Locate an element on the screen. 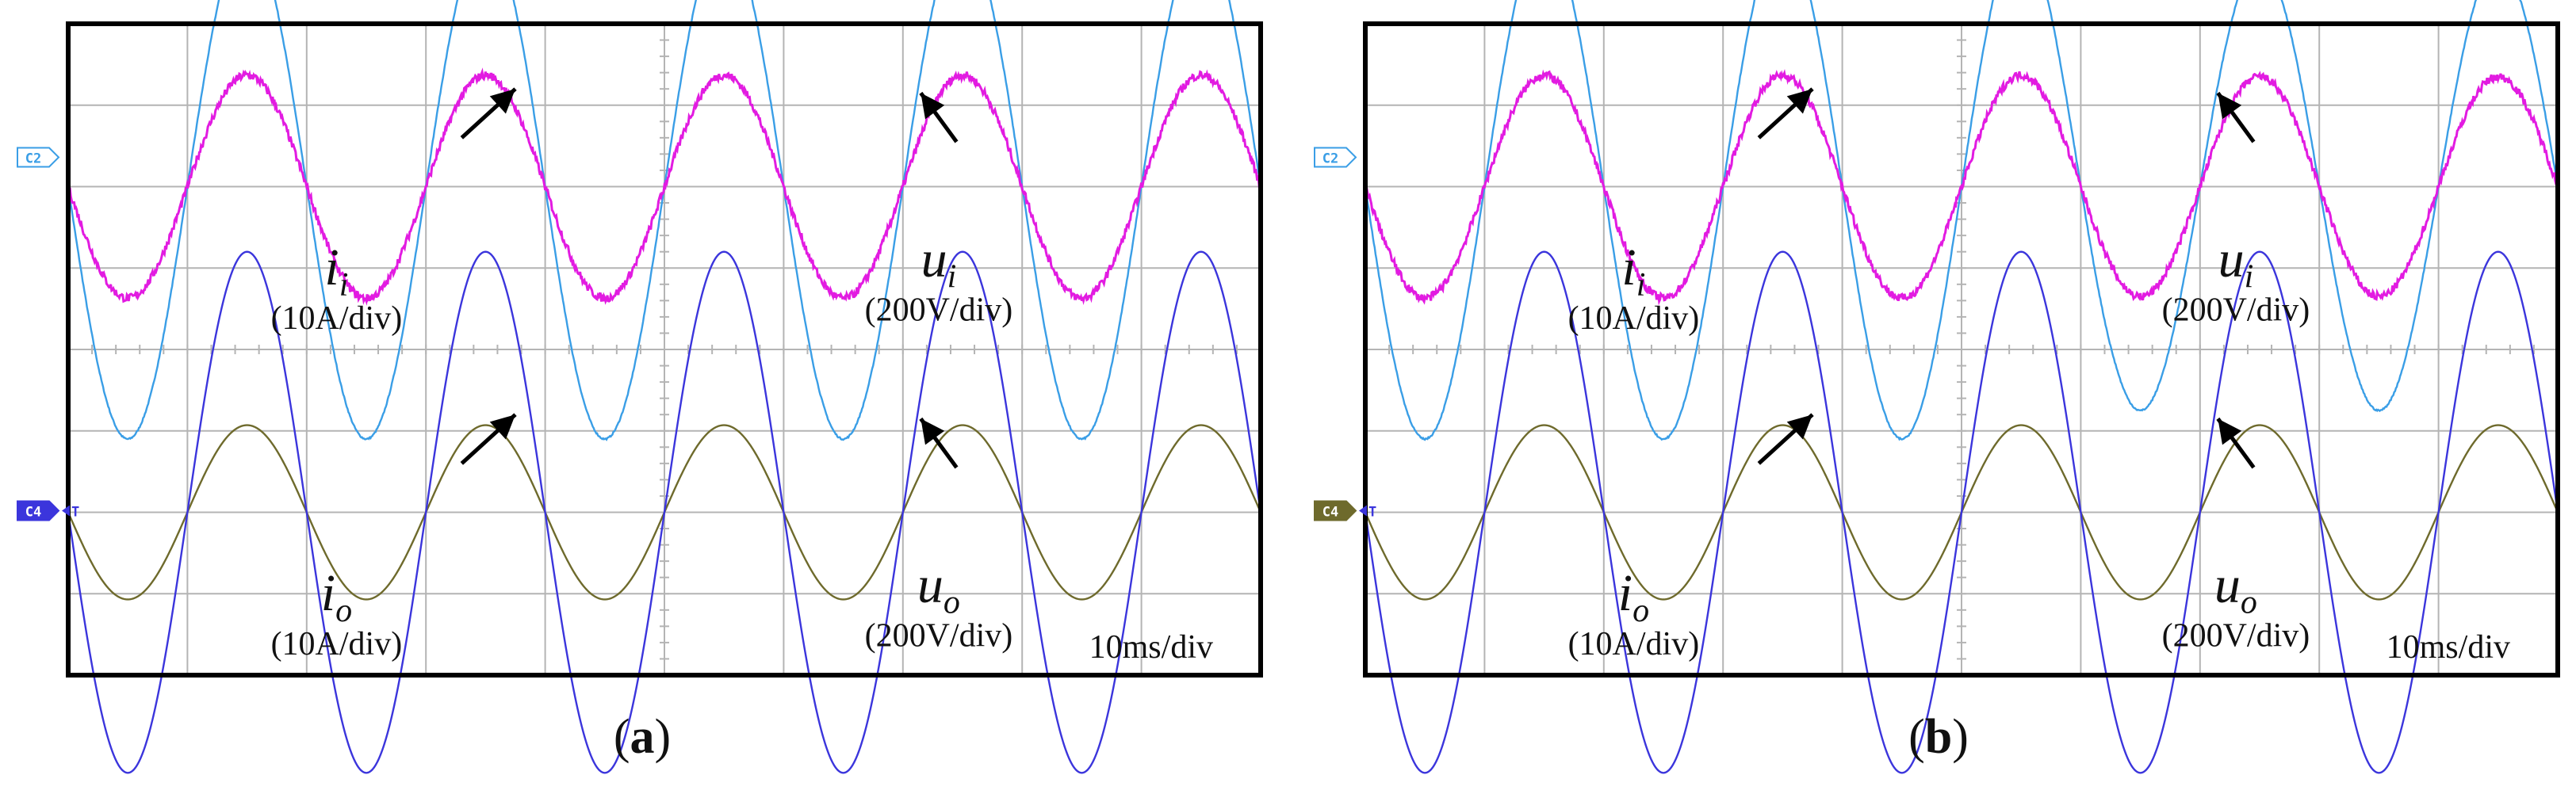 This screenshot has height=794, width=2576. caption-letter: a is located at coordinates (642, 737).